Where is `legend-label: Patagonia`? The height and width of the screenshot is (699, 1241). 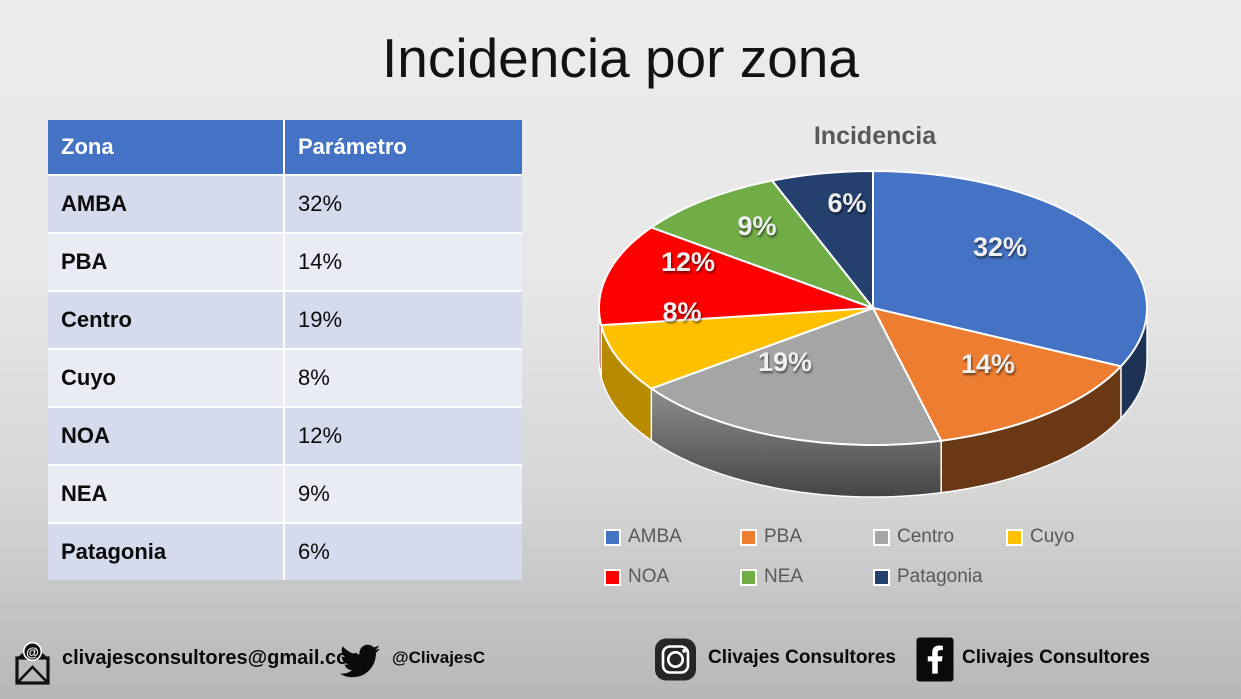 legend-label: Patagonia is located at coordinates (940, 576).